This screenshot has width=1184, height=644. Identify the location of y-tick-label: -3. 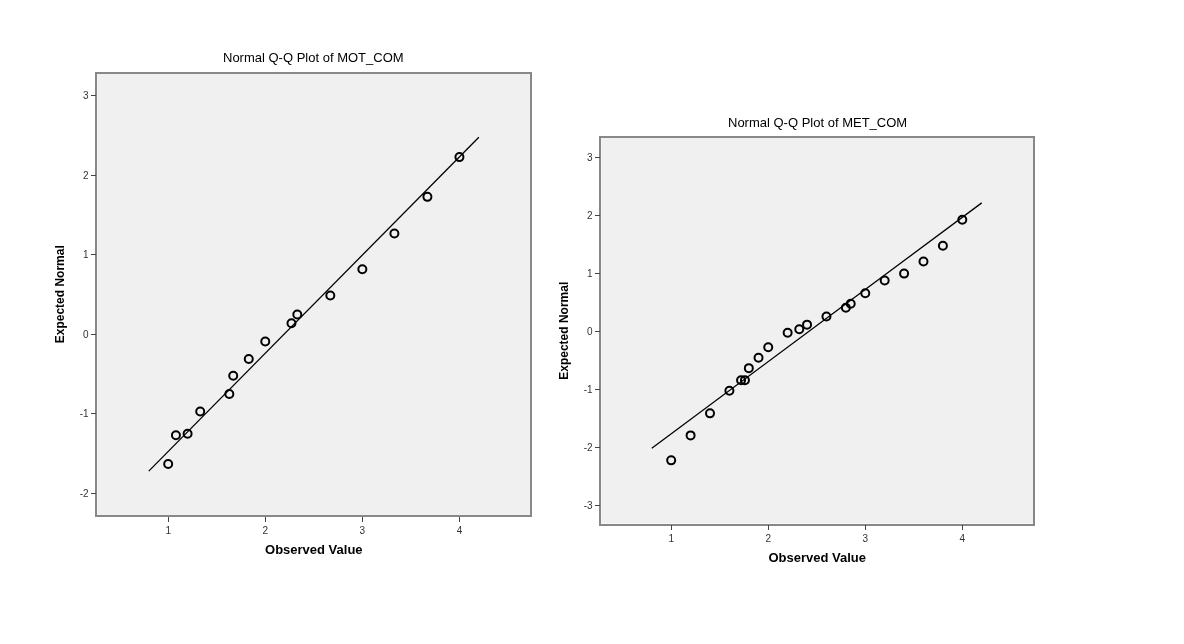
(588, 505).